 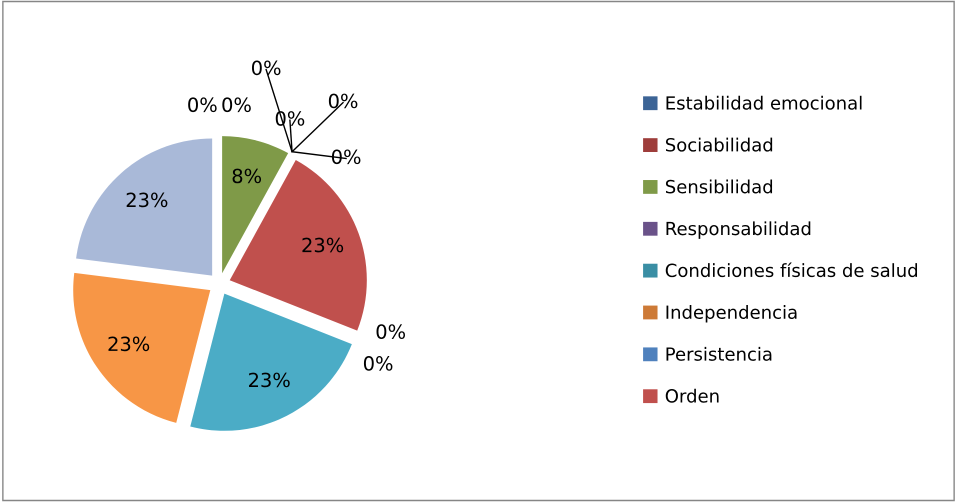 What do you see at coordinates (692, 395) in the screenshot?
I see `legend-label: Orden` at bounding box center [692, 395].